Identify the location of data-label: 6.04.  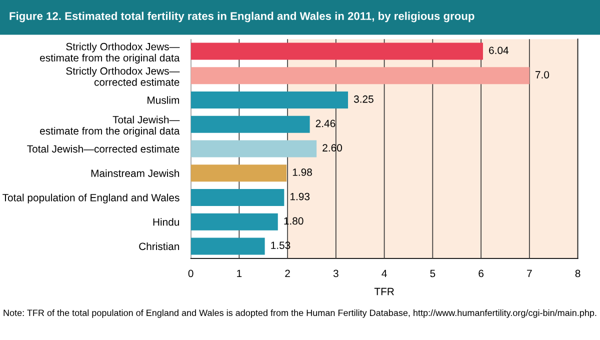
(499, 50).